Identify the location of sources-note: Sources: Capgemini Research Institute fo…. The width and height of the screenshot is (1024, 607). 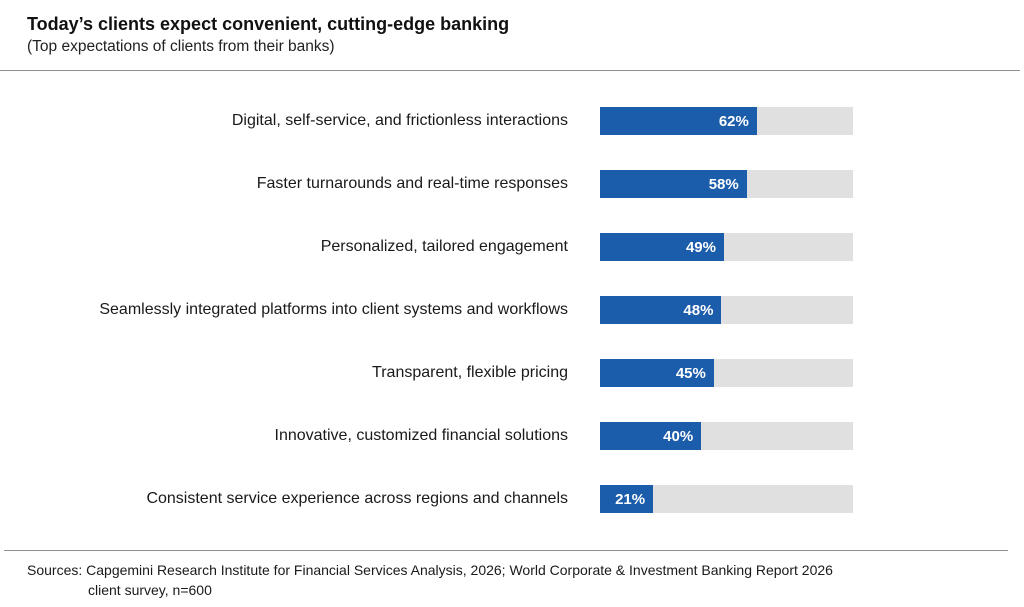
(512, 575).